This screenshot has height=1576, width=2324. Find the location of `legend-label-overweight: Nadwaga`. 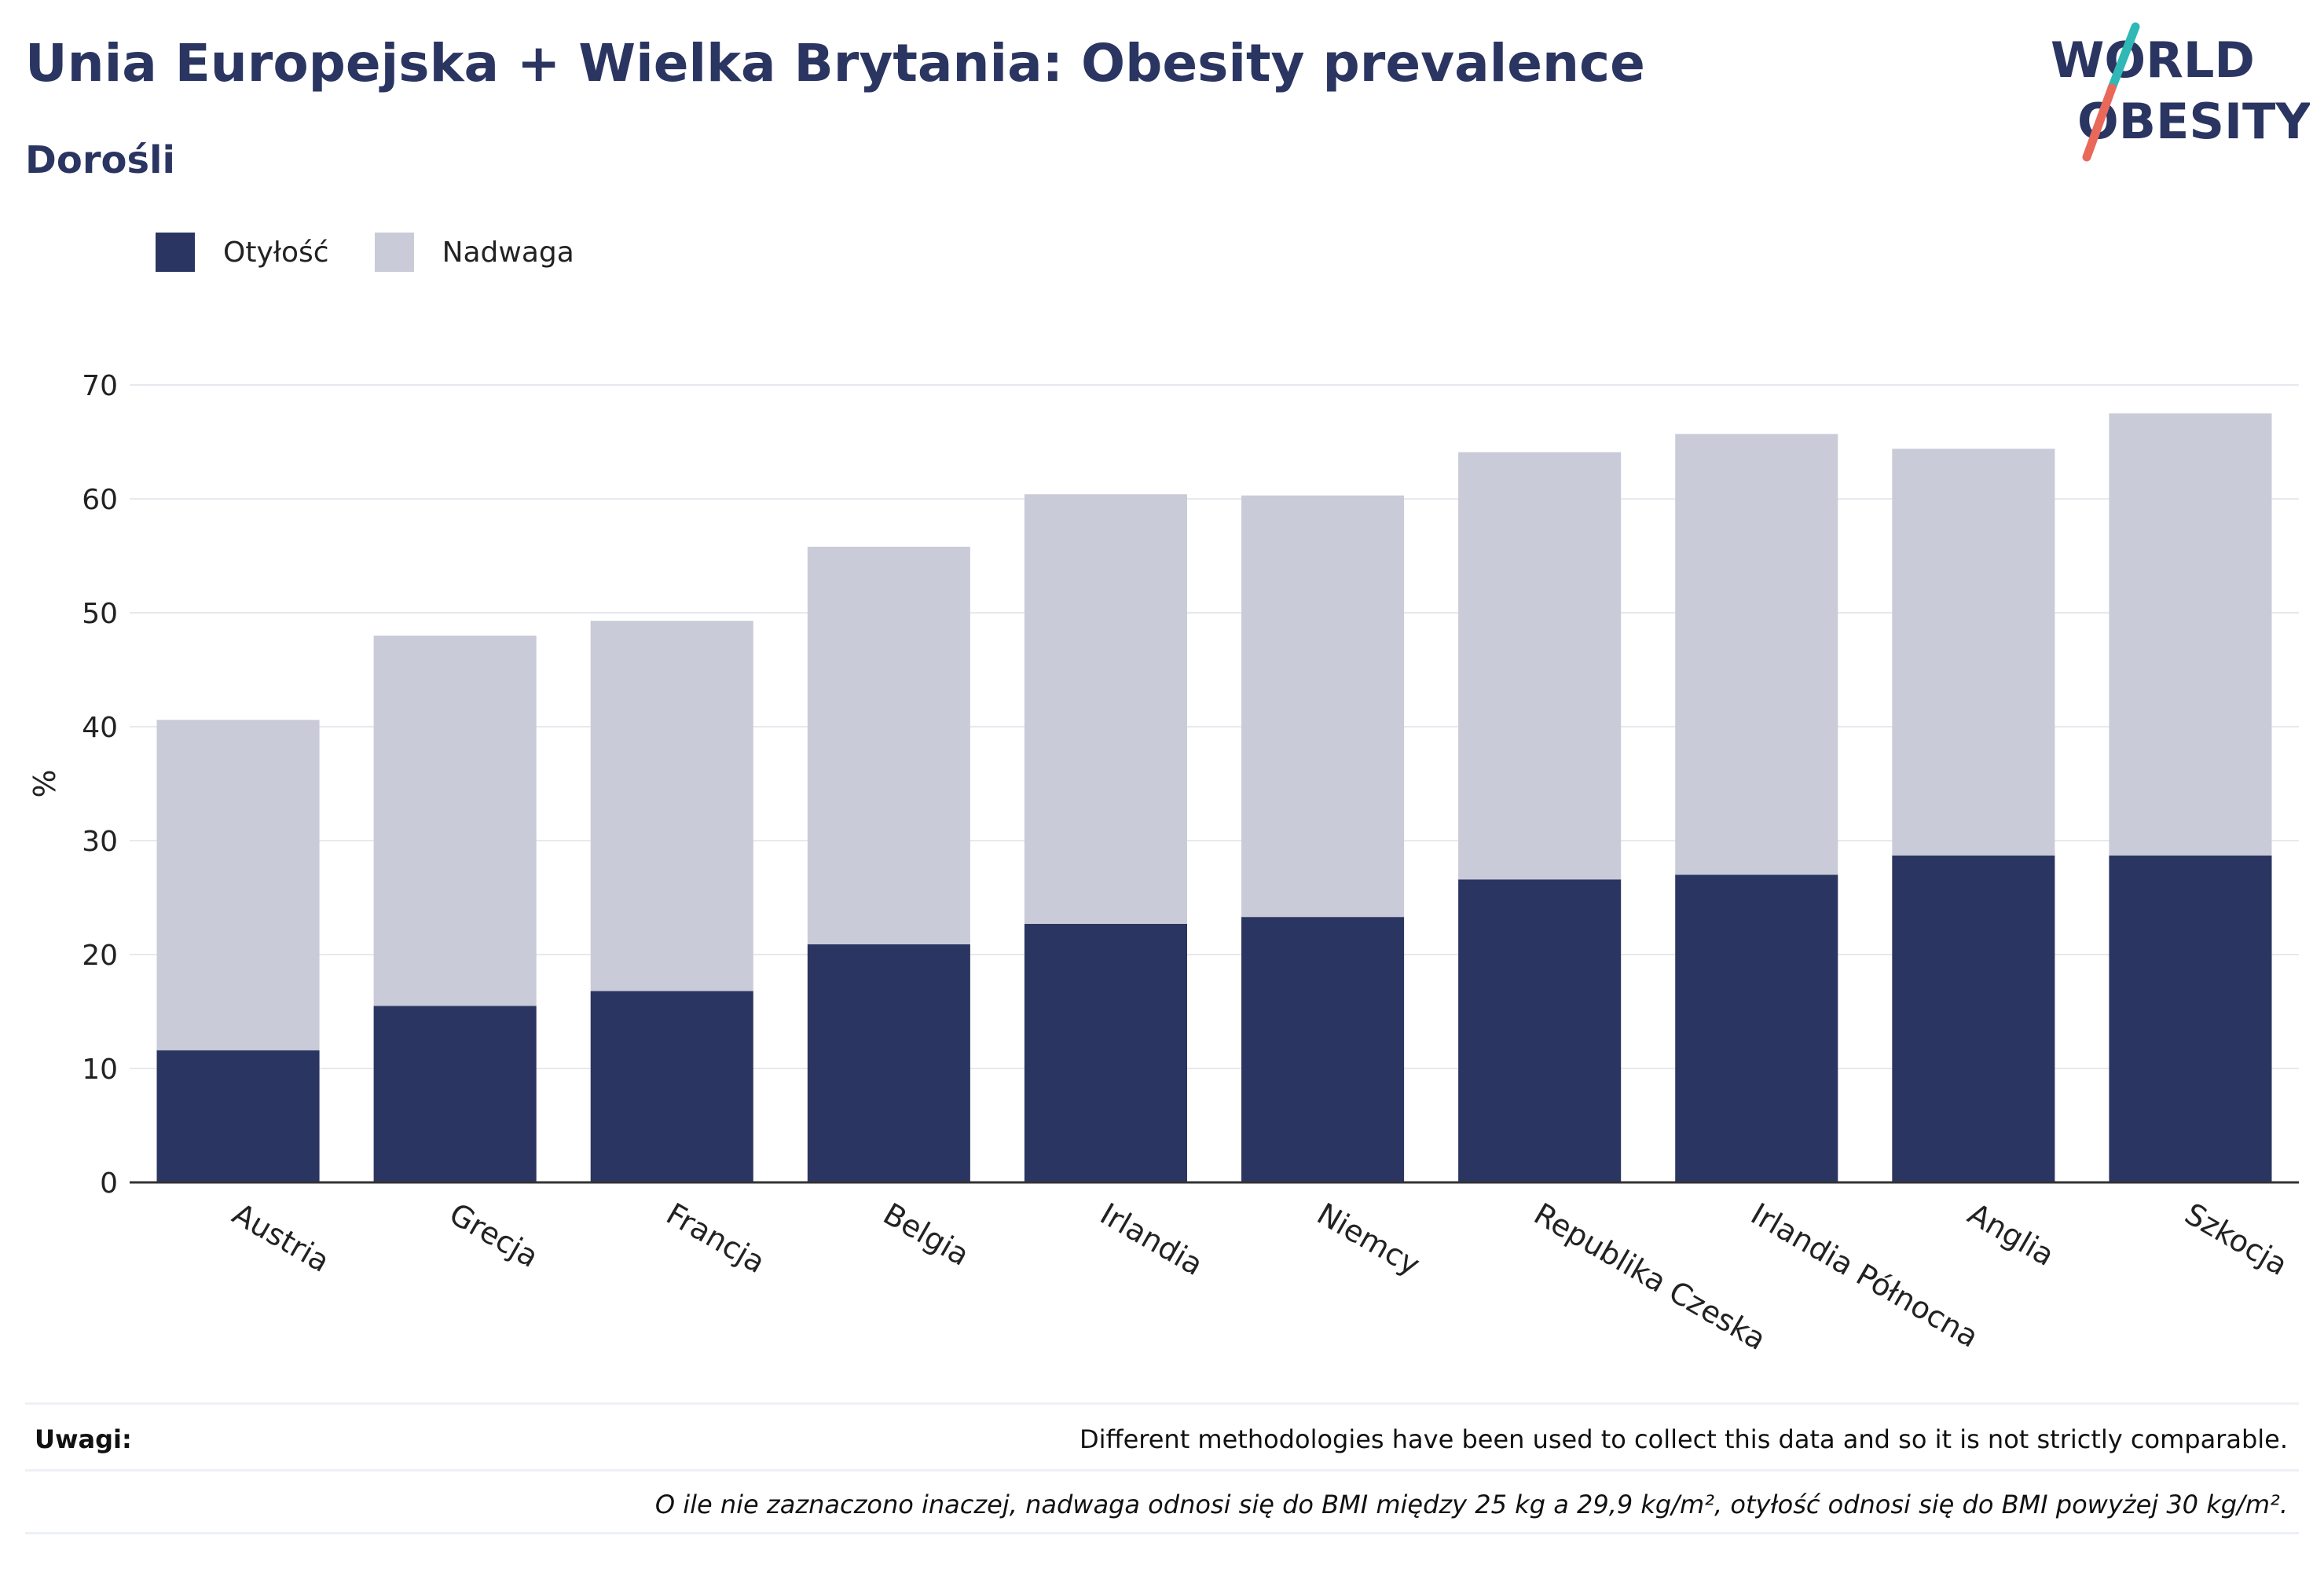

legend-label-overweight: Nadwaga is located at coordinates (508, 252).